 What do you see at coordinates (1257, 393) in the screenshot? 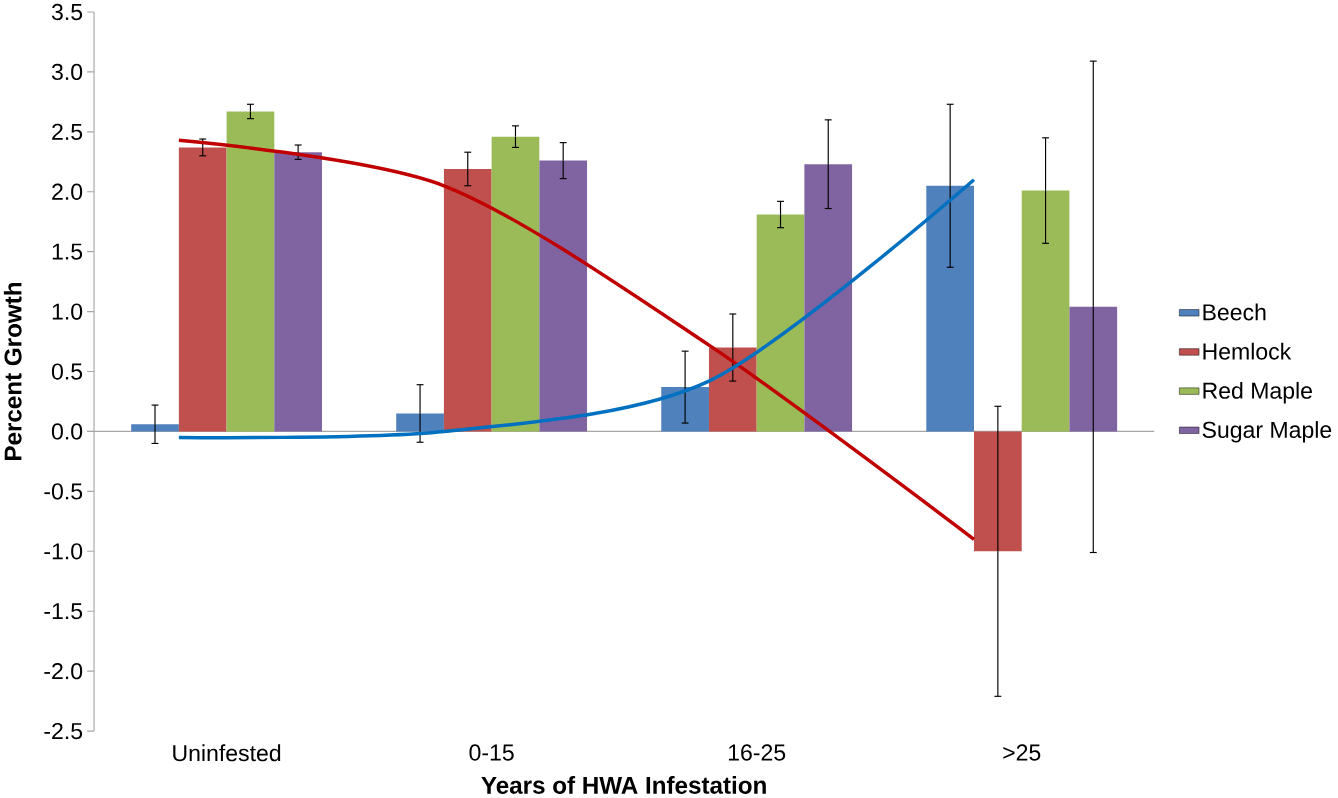
I see `legend-label: Red Maple` at bounding box center [1257, 393].